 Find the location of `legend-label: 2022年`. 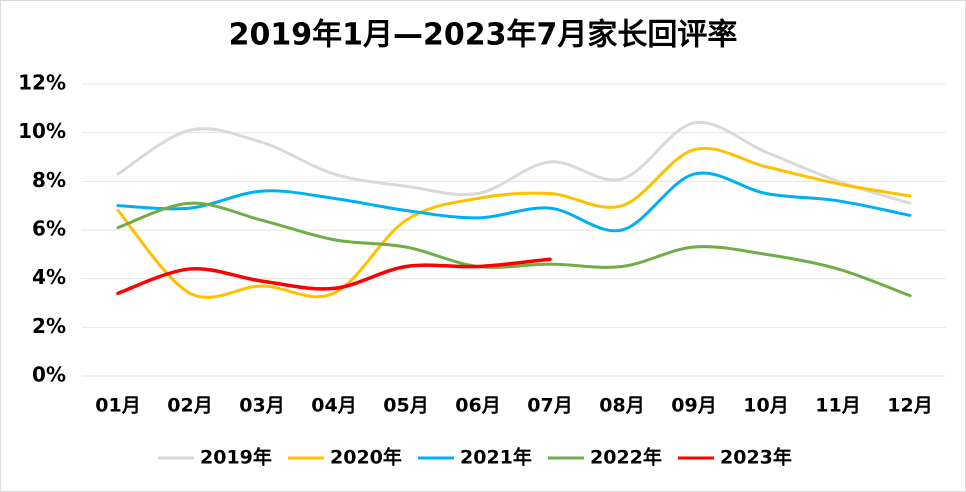

legend-label: 2022年 is located at coordinates (626, 457).